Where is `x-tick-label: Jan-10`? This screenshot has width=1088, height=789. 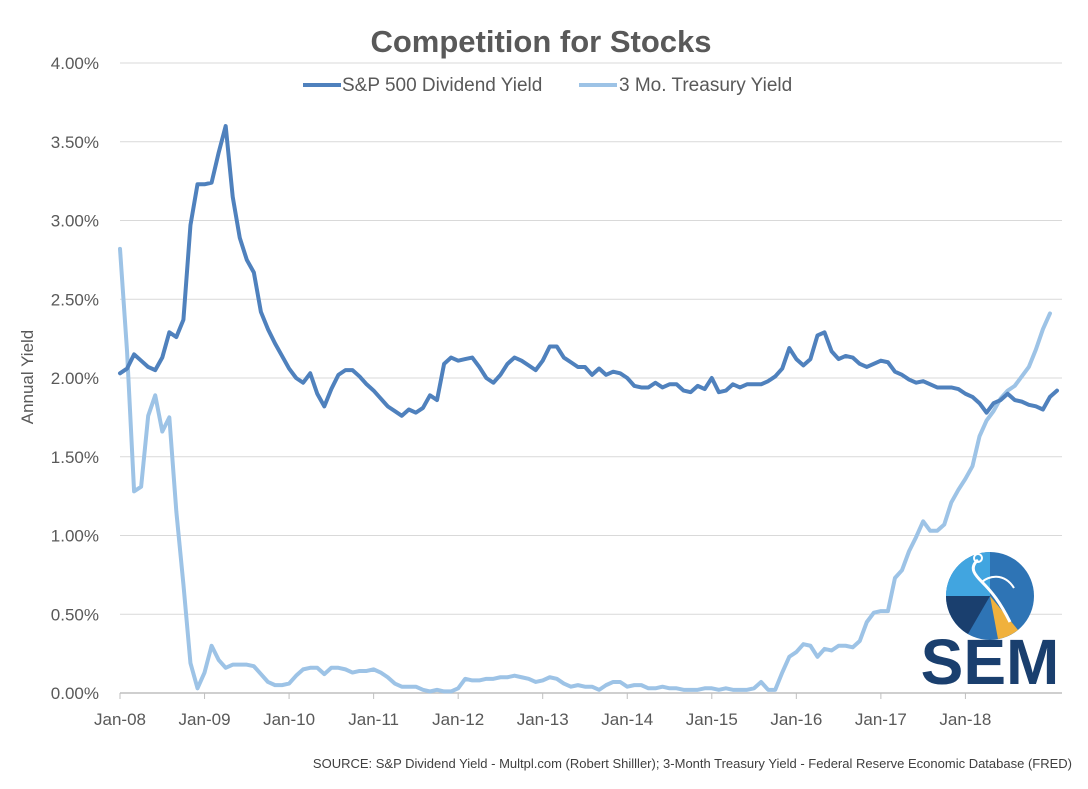
x-tick-label: Jan-10 is located at coordinates (289, 719).